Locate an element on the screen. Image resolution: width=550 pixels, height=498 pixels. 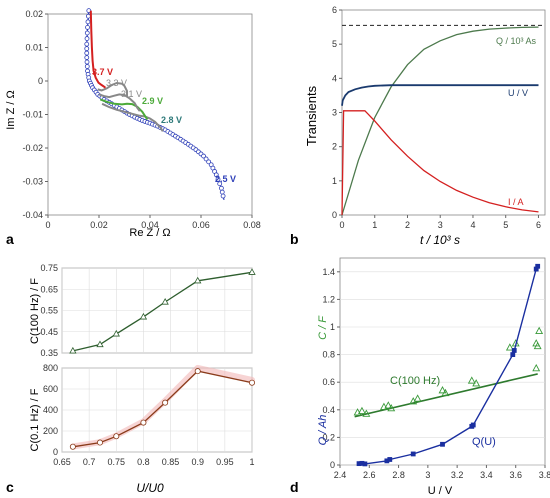
y-tick-label: 200 is located at coordinates (50, 431).